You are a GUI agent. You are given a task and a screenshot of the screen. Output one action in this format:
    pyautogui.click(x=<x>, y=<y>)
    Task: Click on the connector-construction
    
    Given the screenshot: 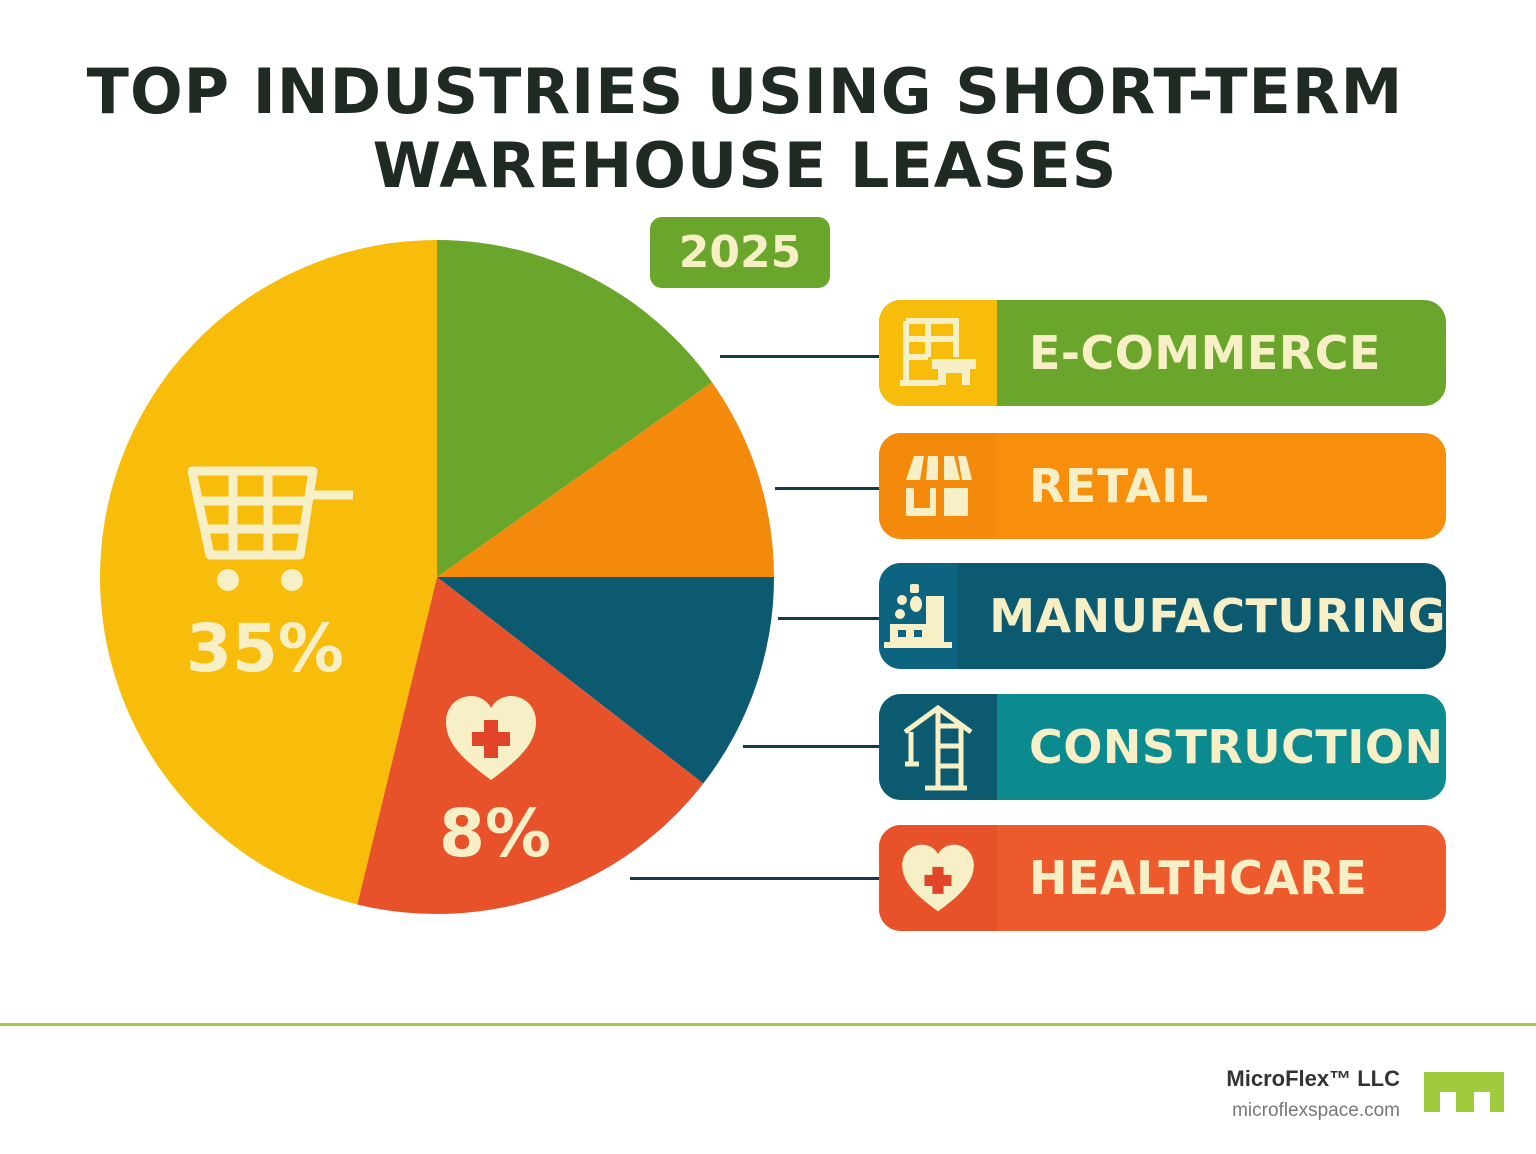 What is the action you would take?
    pyautogui.click(x=811, y=746)
    